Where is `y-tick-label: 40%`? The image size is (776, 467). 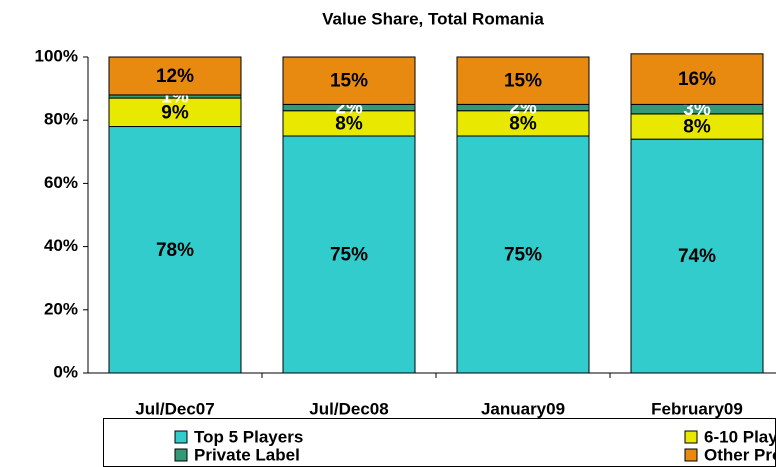 y-tick-label: 40% is located at coordinates (61, 245).